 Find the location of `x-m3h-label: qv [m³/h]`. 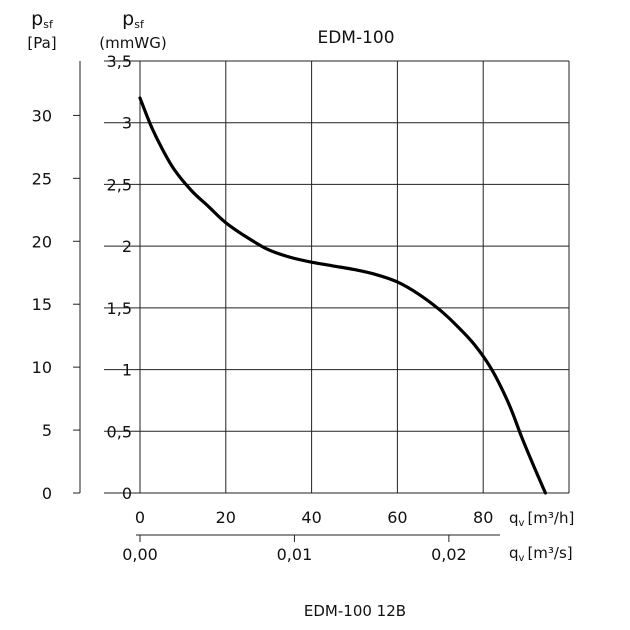

x-m3h-label: qv [m³/h] is located at coordinates (541, 519).